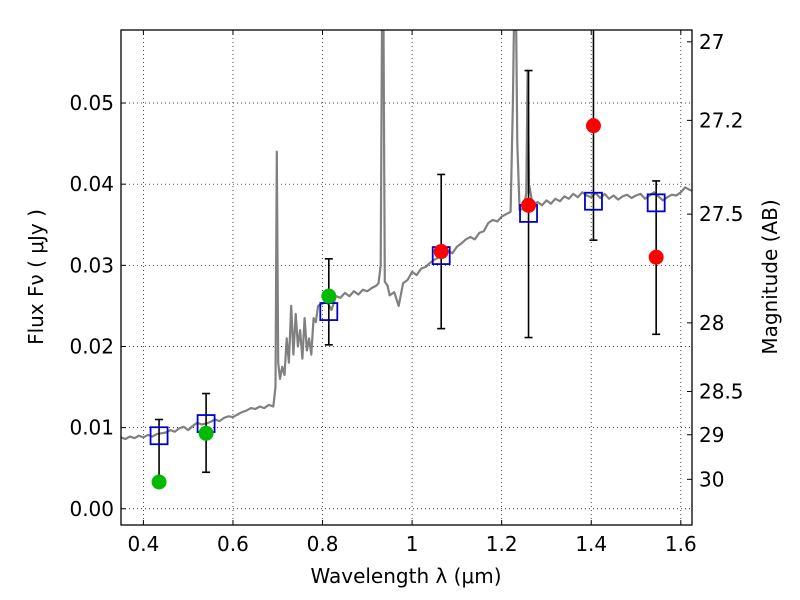 The image size is (800, 600). Describe the element at coordinates (711, 435) in the screenshot. I see `y-right-tick-label: 29` at that location.